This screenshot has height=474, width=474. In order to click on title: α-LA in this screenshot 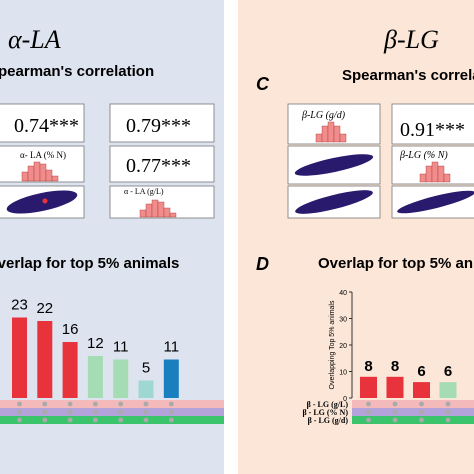, I will do `click(34, 39)`.